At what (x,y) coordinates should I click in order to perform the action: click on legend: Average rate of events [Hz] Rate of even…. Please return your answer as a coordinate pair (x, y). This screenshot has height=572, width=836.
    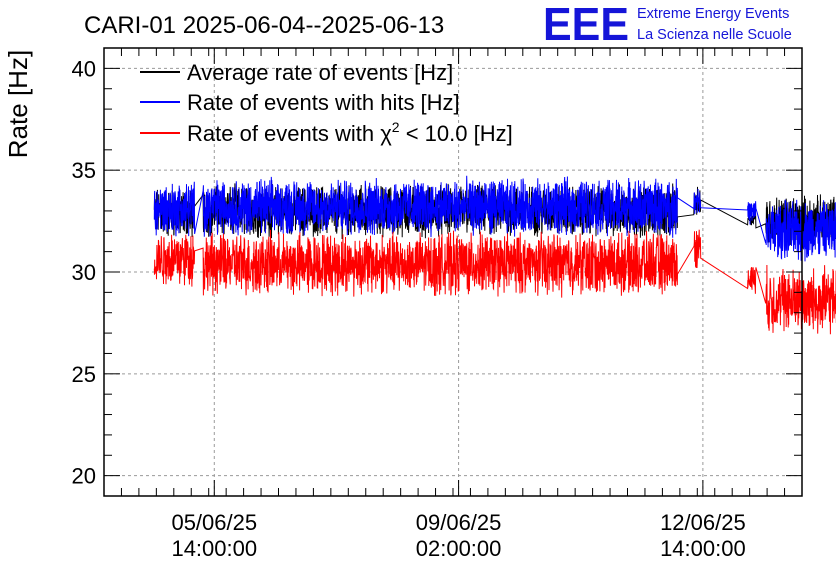
    Looking at the image, I should click on (326, 103).